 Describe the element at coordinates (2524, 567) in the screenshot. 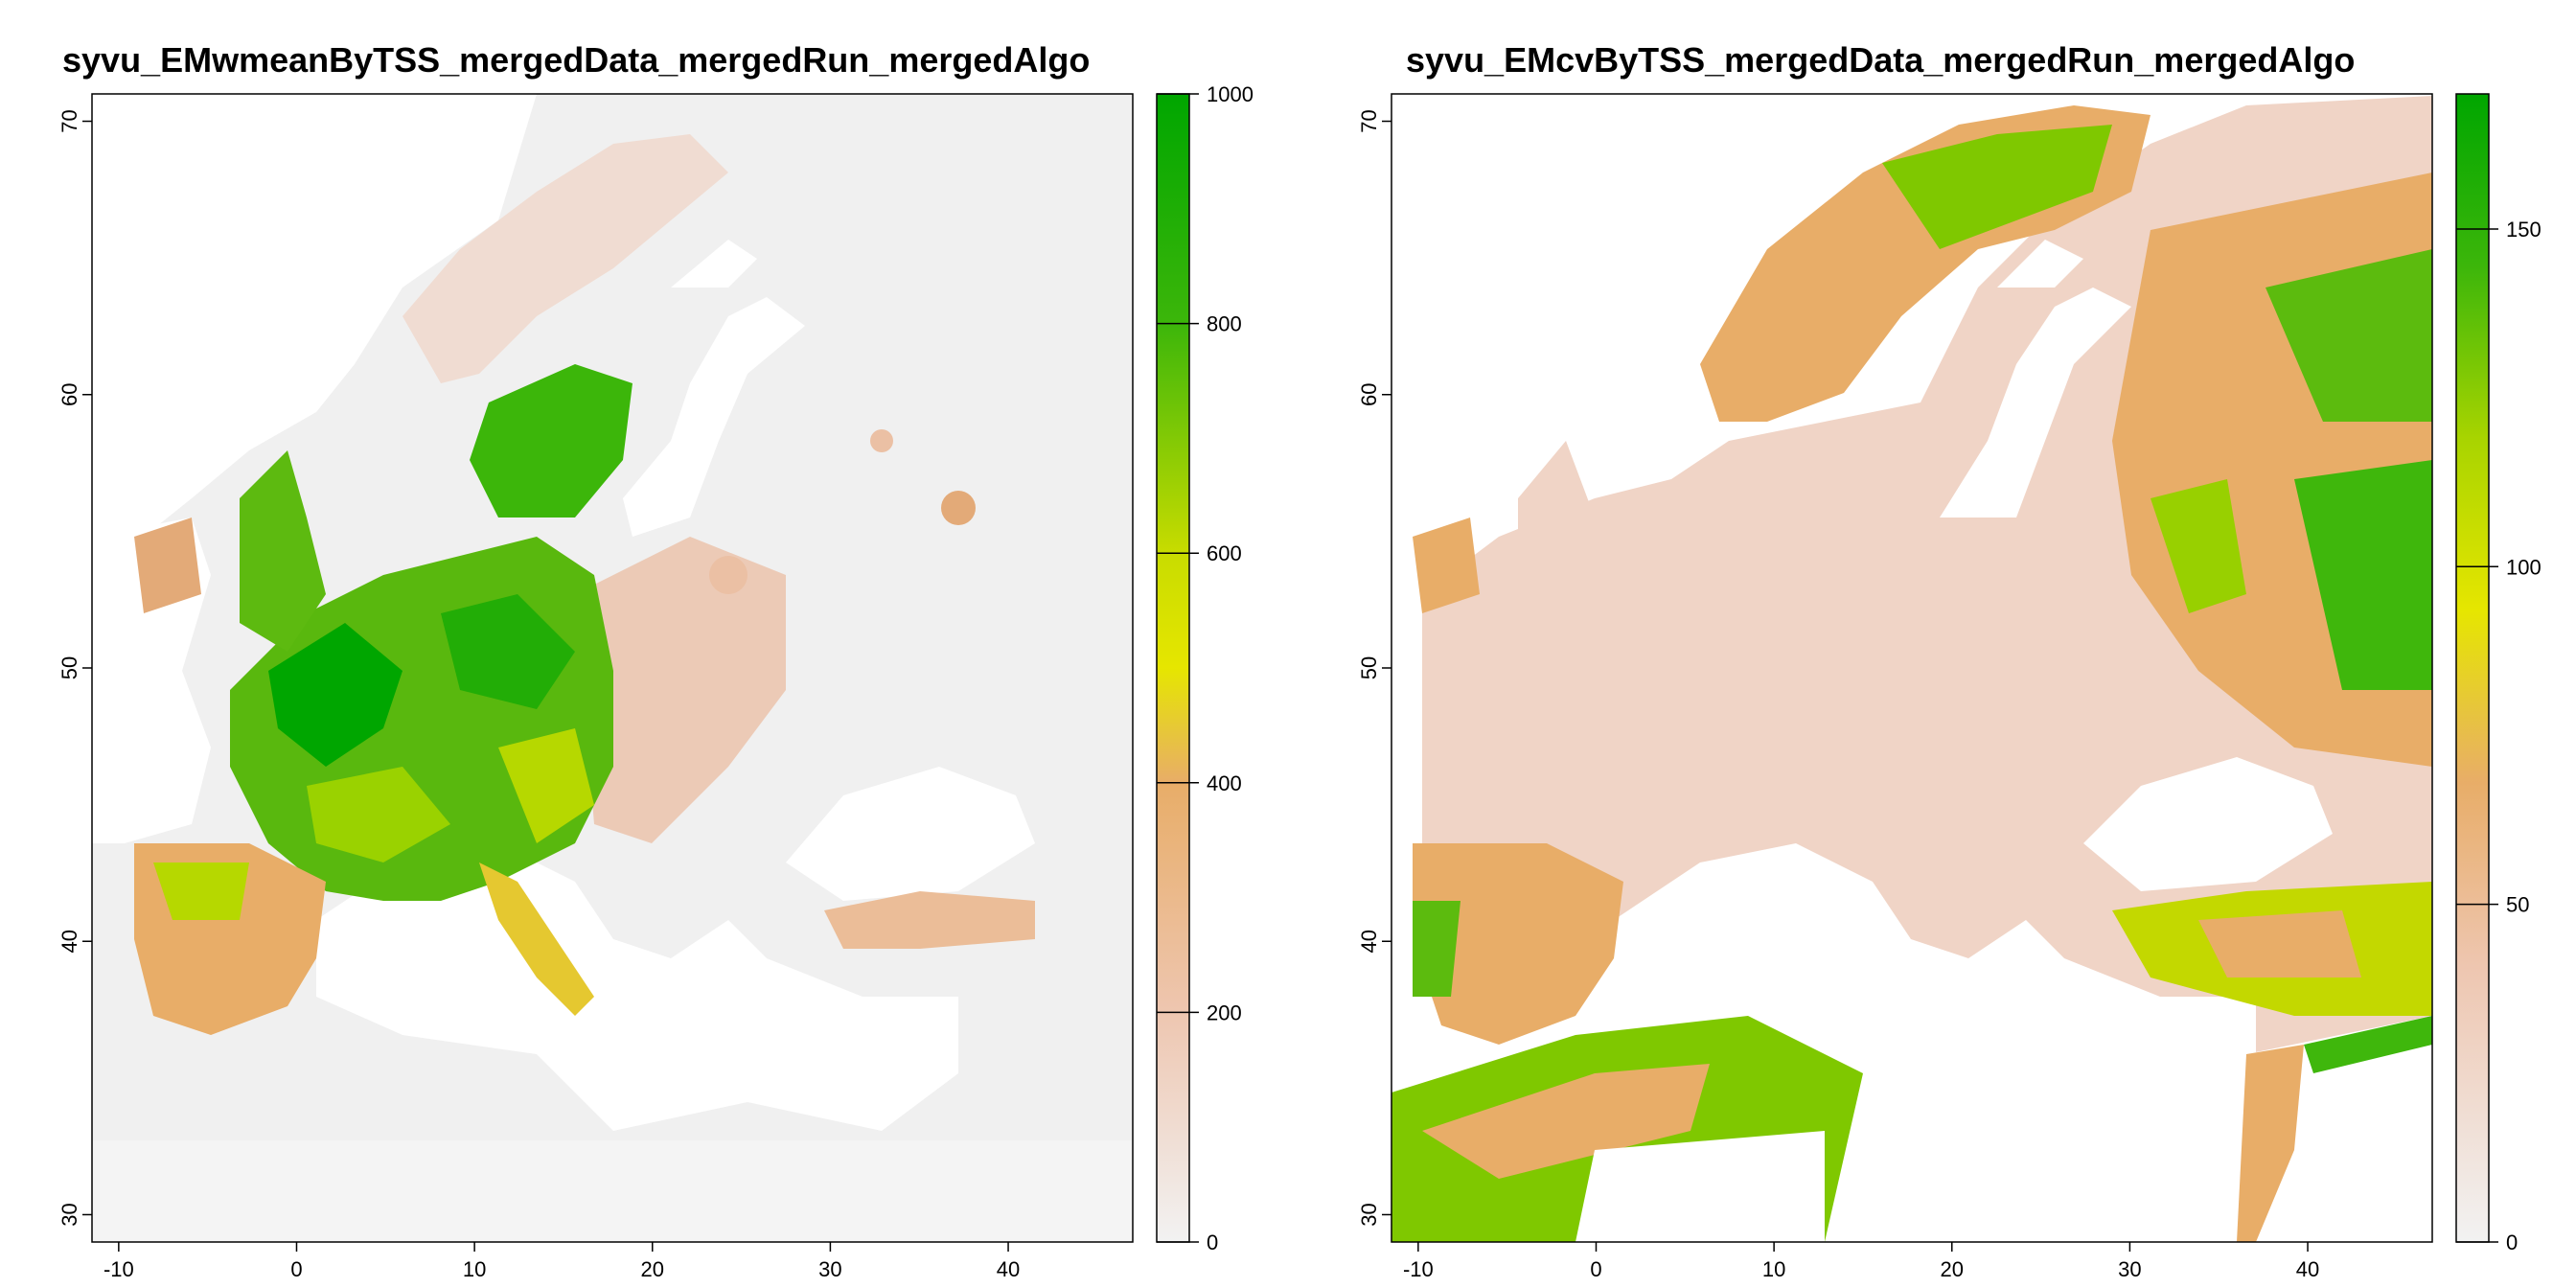

I see `legend-tick-label: 100` at that location.